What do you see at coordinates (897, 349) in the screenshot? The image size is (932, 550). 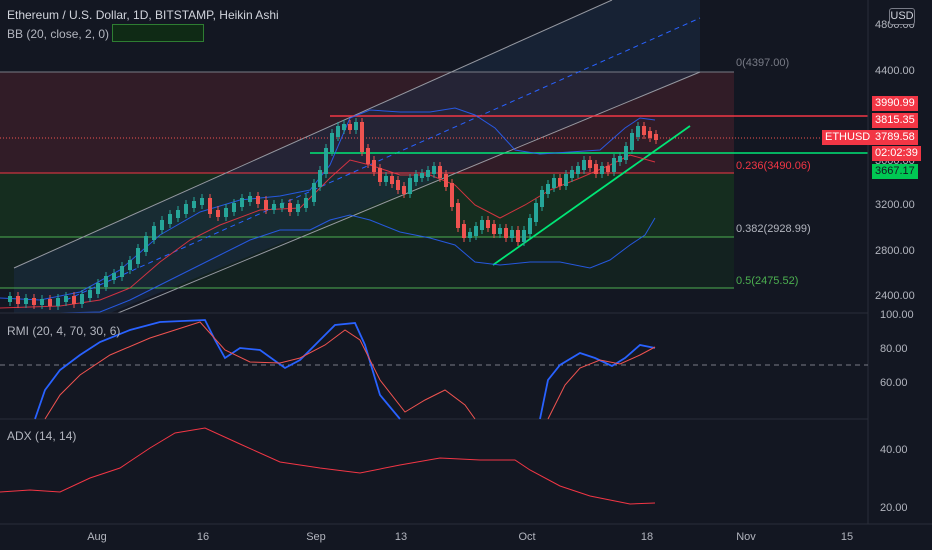 I see `rmi-axis: 100.00 80.00 60.00` at bounding box center [897, 349].